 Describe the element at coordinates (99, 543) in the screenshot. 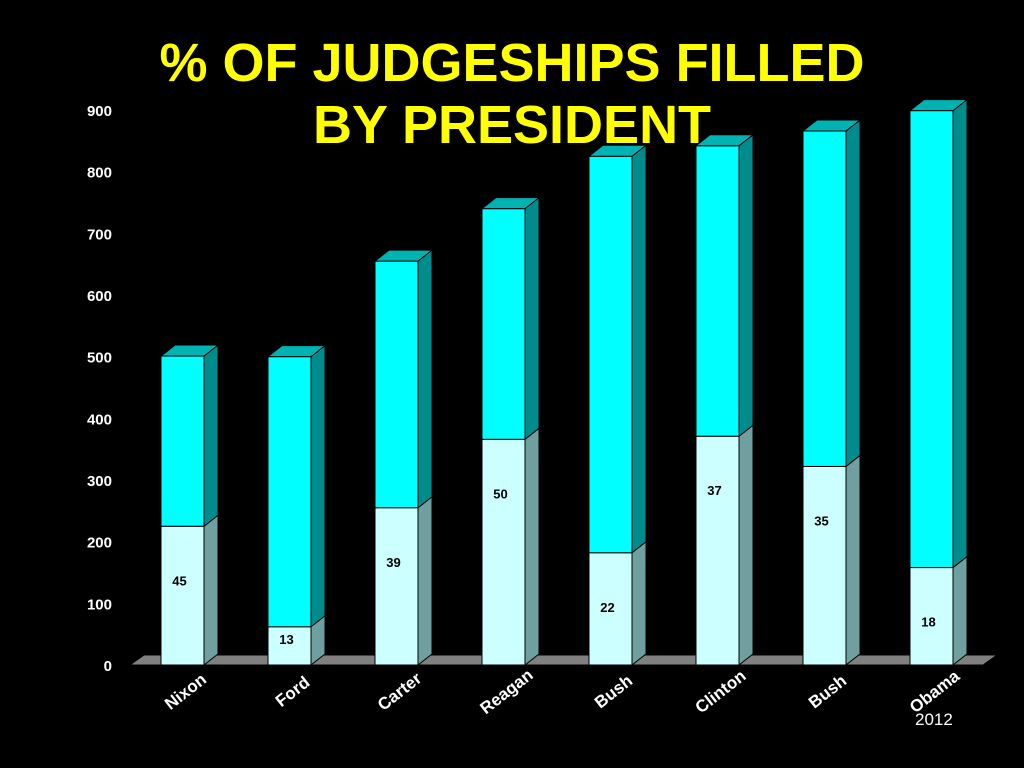

I see `y-tick-label: 200` at that location.